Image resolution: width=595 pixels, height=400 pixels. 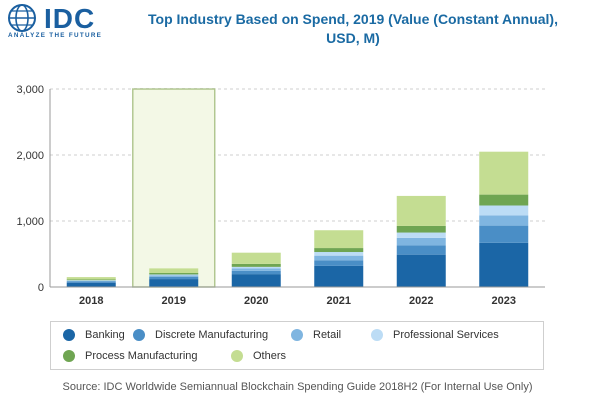 What do you see at coordinates (174, 301) in the screenshot?
I see `x-tick-label: 2019` at bounding box center [174, 301].